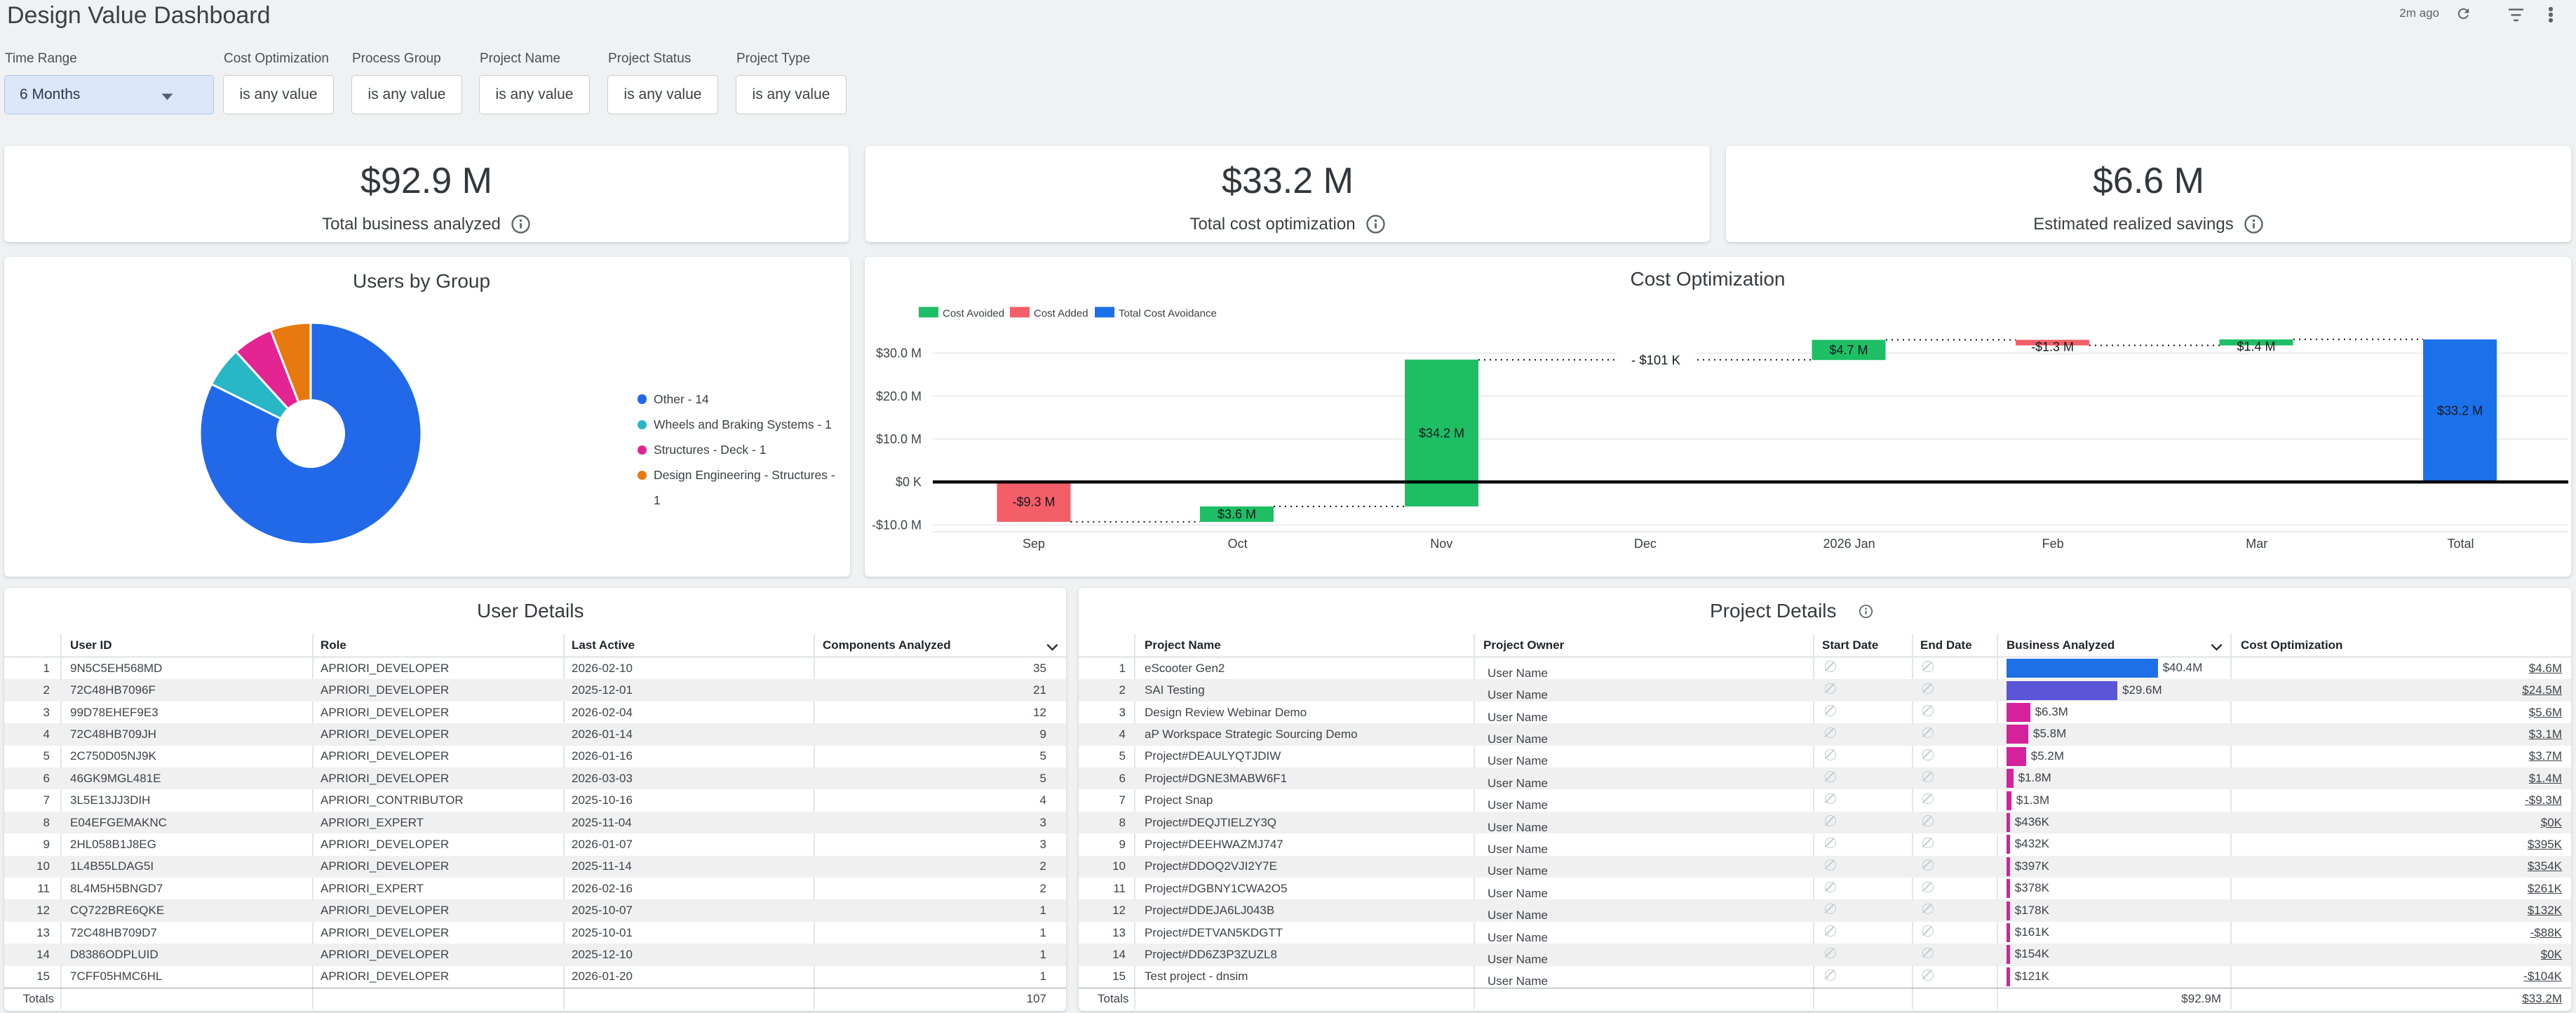 The width and height of the screenshot is (2576, 1013). What do you see at coordinates (2460, 544) in the screenshot?
I see `svg-text: Total` at bounding box center [2460, 544].